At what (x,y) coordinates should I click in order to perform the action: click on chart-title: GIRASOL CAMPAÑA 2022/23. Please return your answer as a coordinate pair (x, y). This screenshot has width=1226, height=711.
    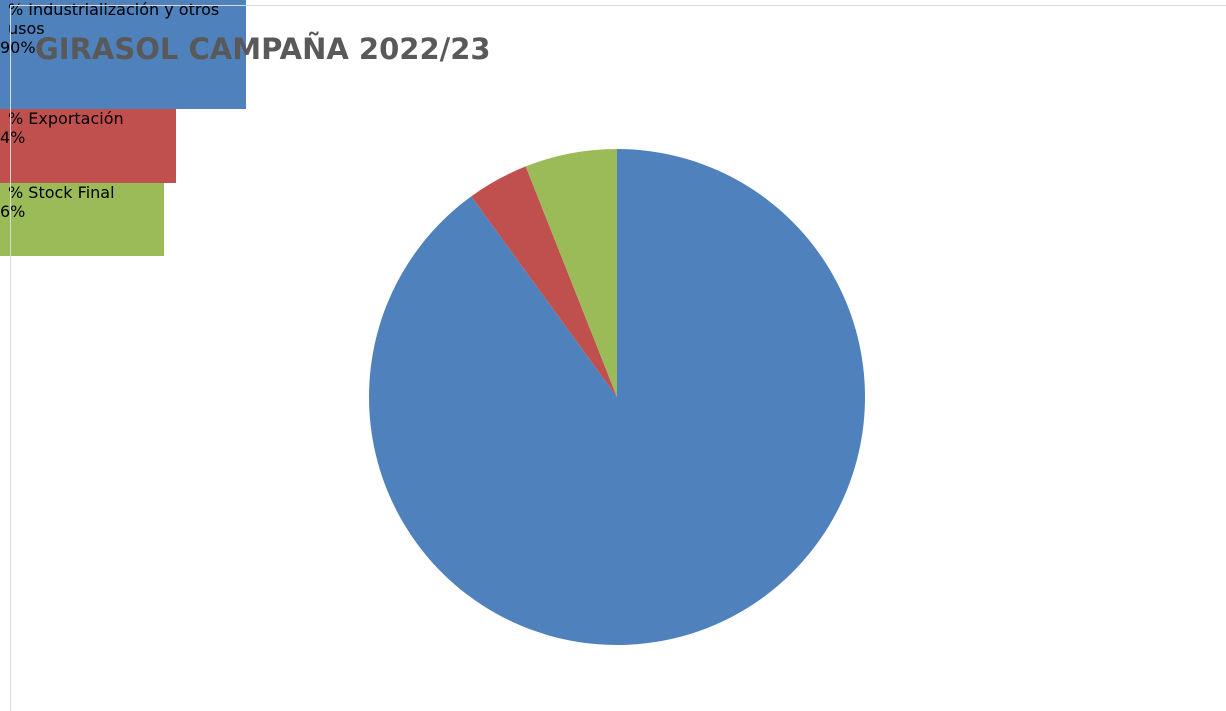
    Looking at the image, I should click on (263, 49).